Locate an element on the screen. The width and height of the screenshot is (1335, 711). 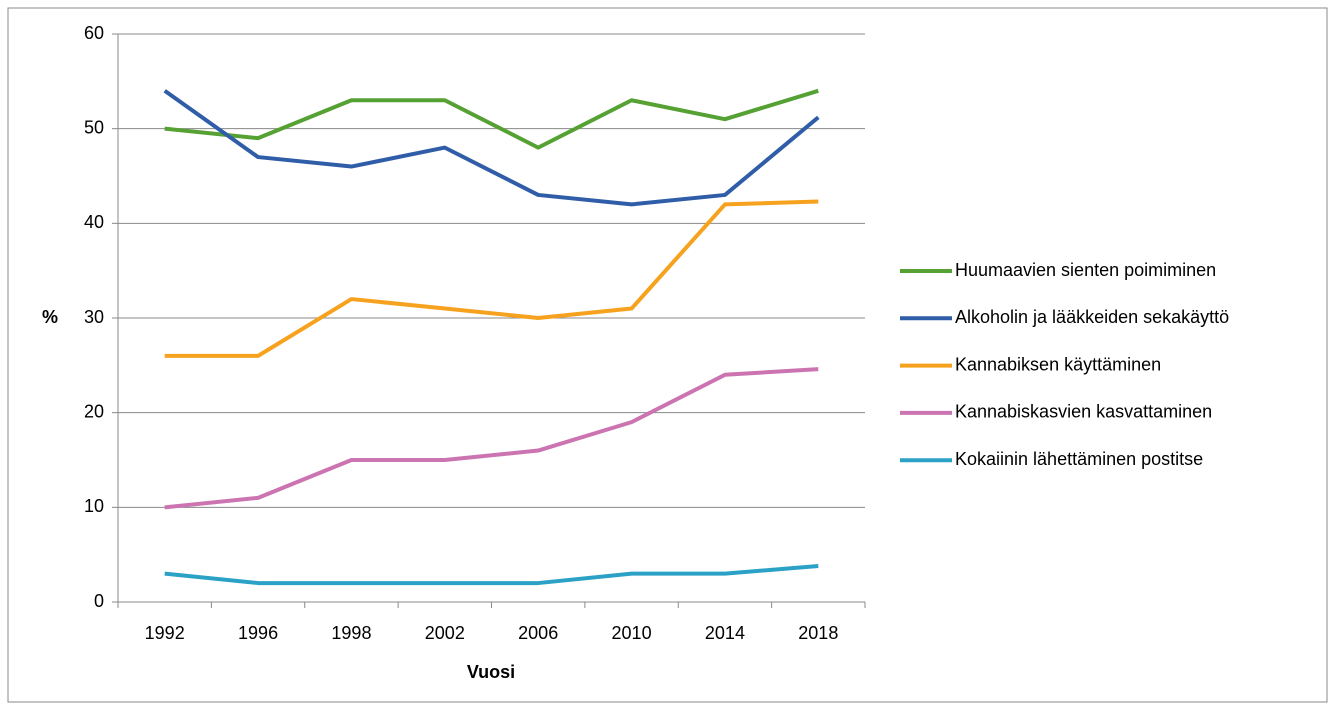
legend-label: Kannabiksen käyttäminen is located at coordinates (1058, 364).